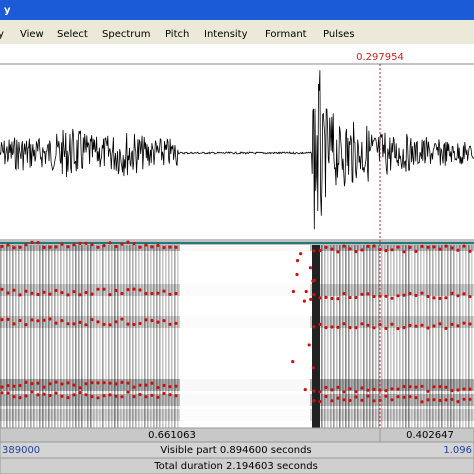 Image resolution: width=474 pixels, height=474 pixels. I want to click on menu-item: View, so click(32, 34).